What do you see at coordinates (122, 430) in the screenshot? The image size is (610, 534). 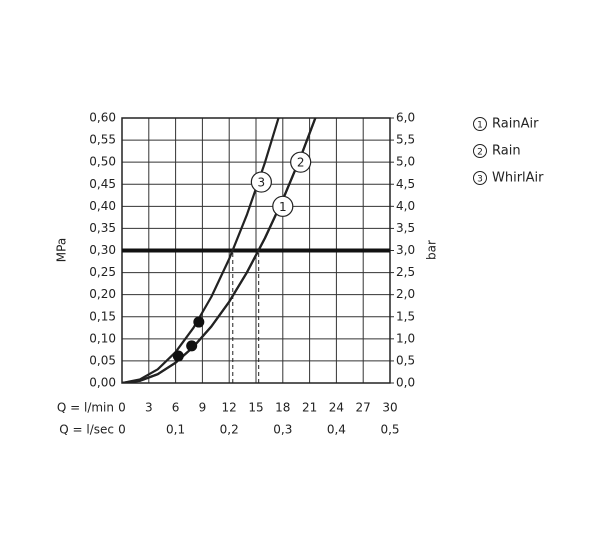 I see `x2-tick-label: 0` at bounding box center [122, 430].